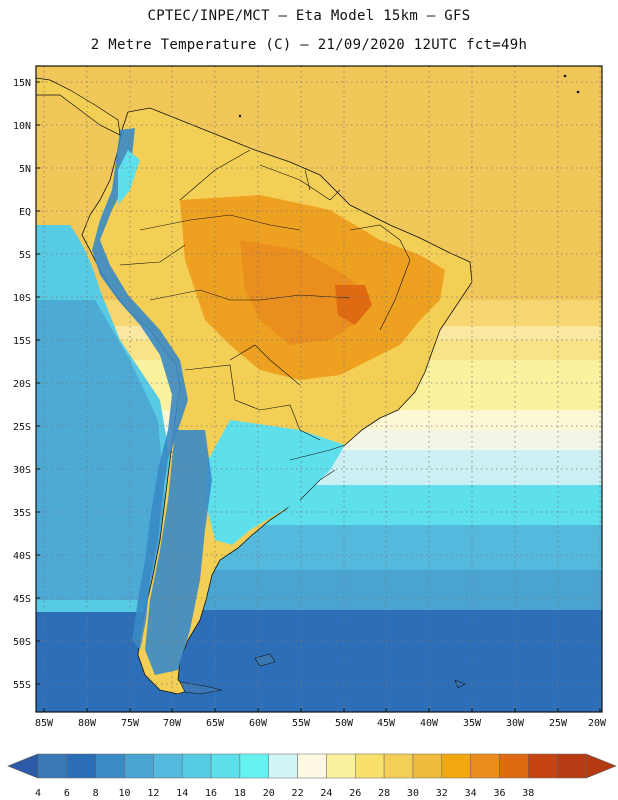  I want to click on map-title-line1: CPTEC/INPE/MCT – Eta Model 15km – GFS, so click(309, 16).